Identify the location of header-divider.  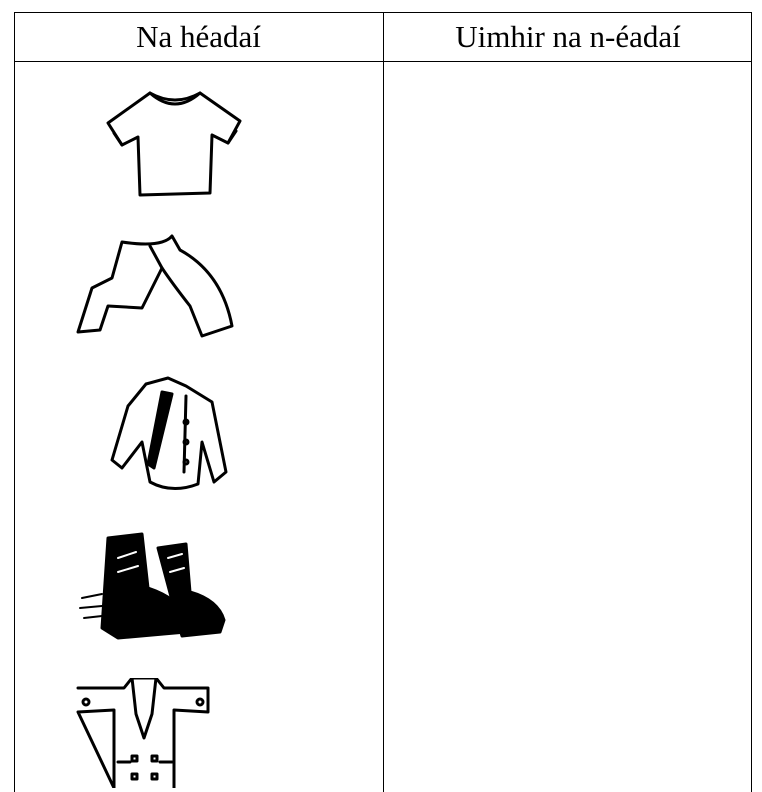
(383, 61).